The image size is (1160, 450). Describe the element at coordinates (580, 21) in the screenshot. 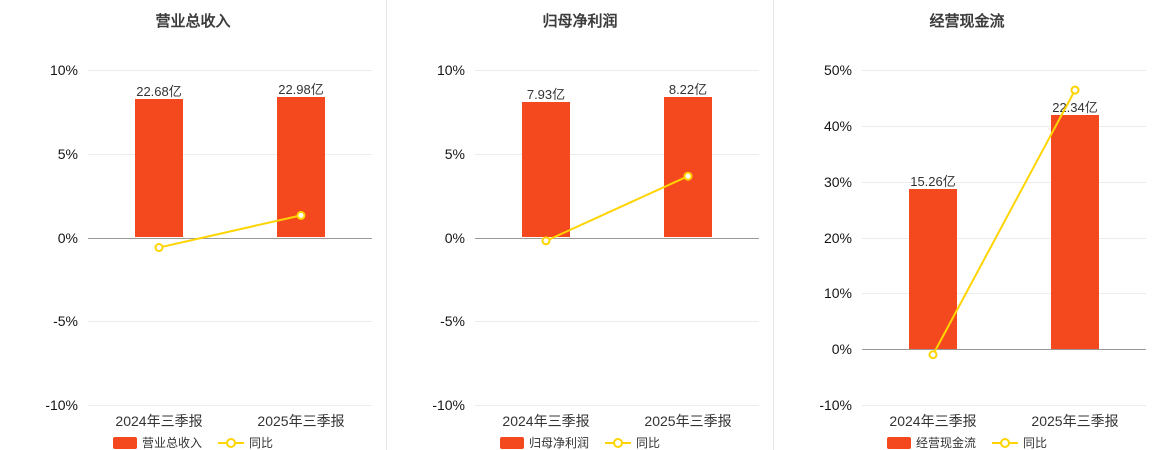

I see `chart-title: 归母净利润` at that location.